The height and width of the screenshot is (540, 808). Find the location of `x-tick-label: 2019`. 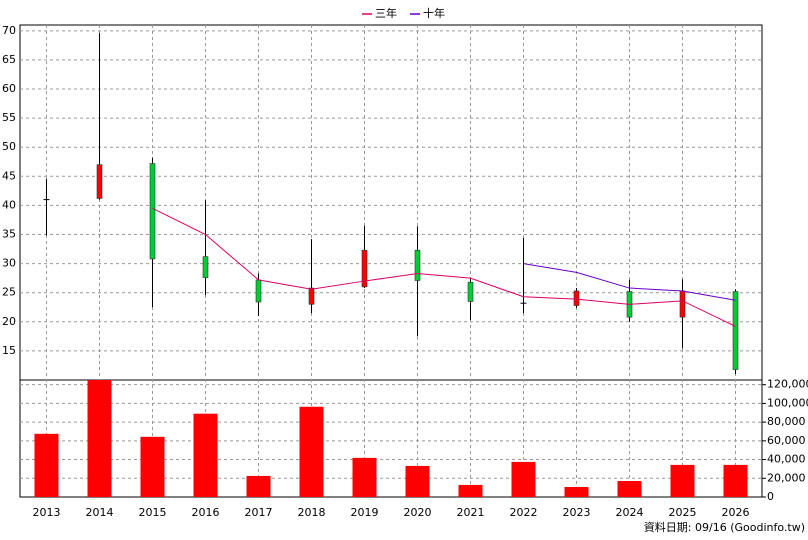

x-tick-label: 2019 is located at coordinates (365, 512).